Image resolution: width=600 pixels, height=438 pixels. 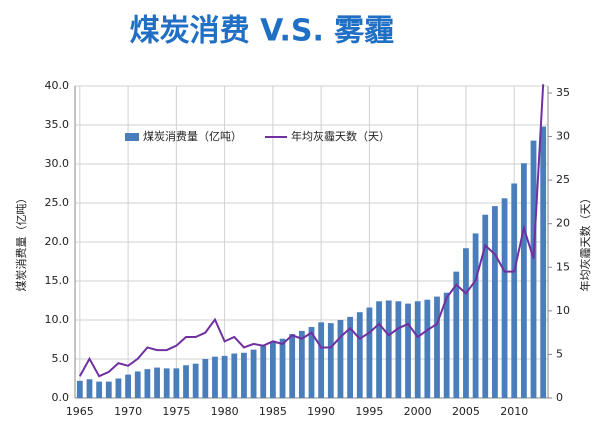 I want to click on y-axis-label: 煤炭消费量（亿吨）, so click(x=21, y=242).